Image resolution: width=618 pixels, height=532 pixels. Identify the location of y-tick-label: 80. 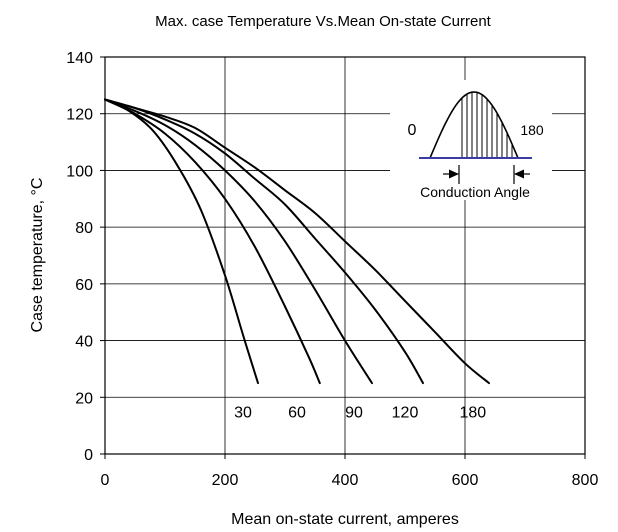
(84, 228).